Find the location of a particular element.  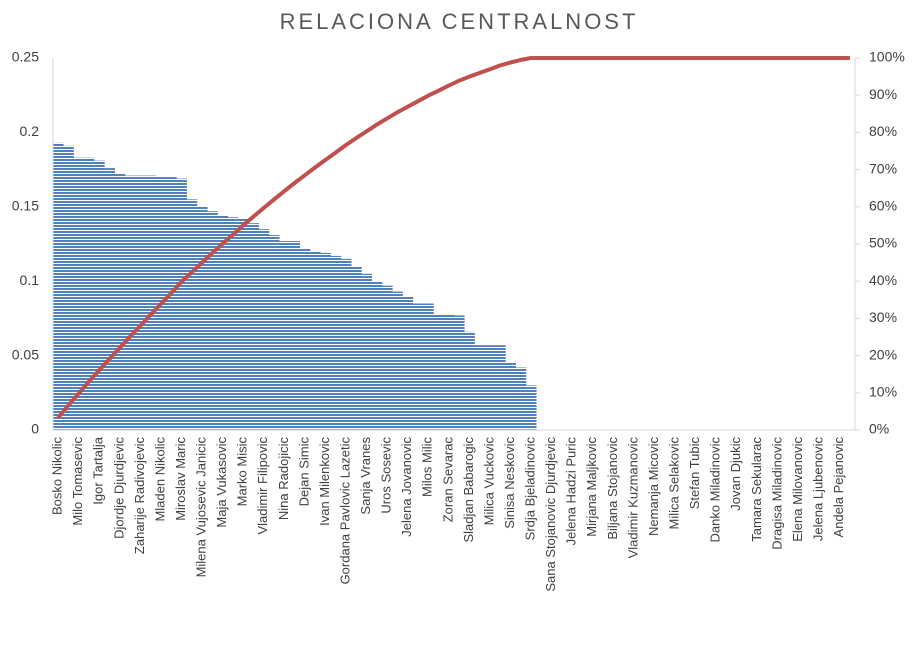

x-tick-label: Sanja Vranes is located at coordinates (365, 476).